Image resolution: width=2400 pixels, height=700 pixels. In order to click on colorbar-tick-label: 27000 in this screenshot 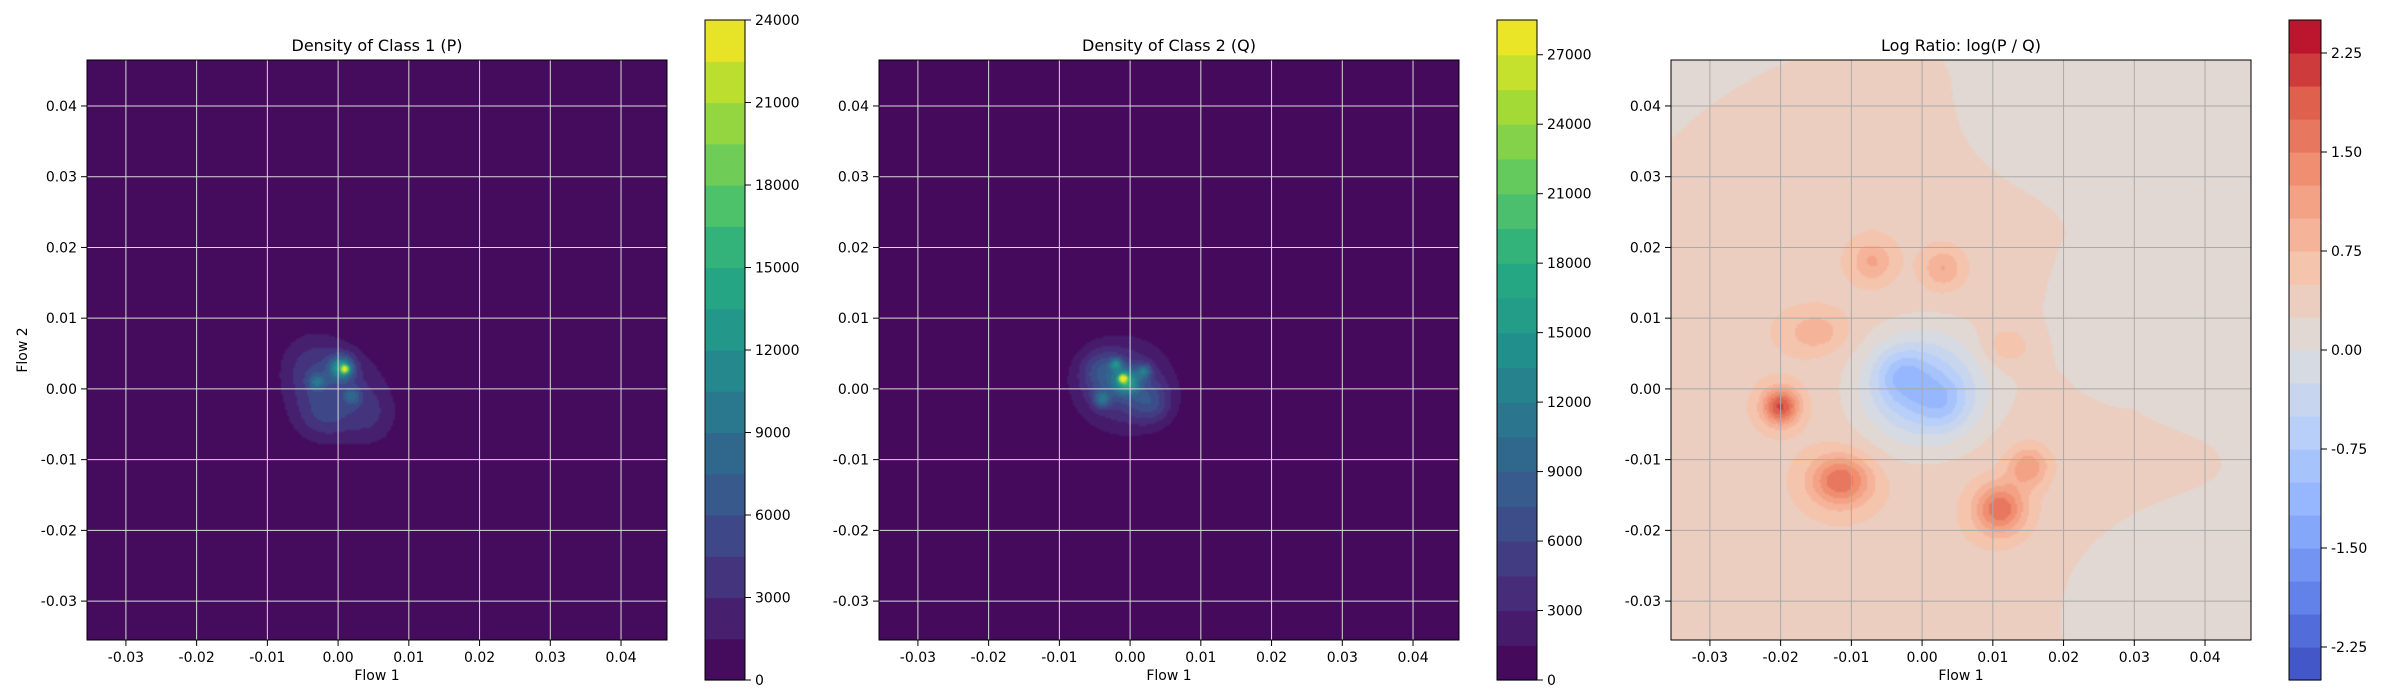, I will do `click(1569, 56)`.